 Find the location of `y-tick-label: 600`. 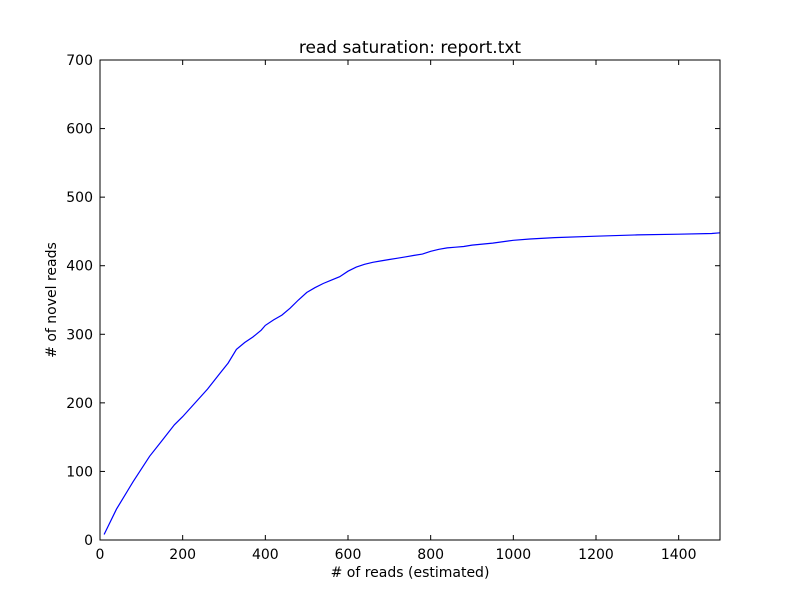

y-tick-label: 600 is located at coordinates (79, 130).